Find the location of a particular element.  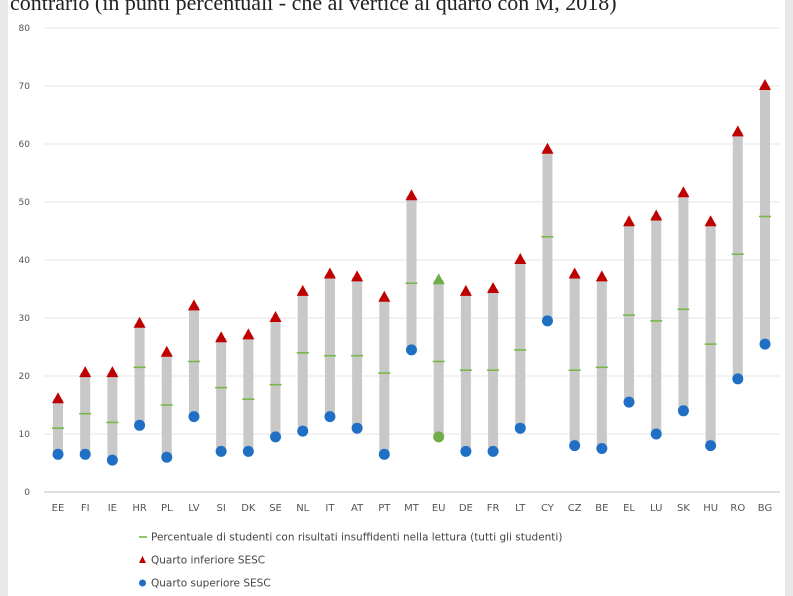

y-tick-label: 60 is located at coordinates (25, 145).